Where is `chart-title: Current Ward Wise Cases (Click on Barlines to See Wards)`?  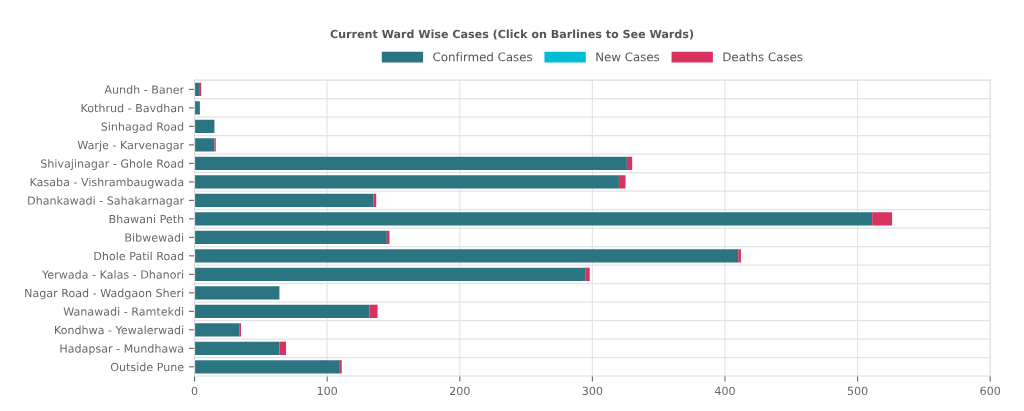 chart-title: Current Ward Wise Cases (Click on Barlines to See Wards) is located at coordinates (512, 34).